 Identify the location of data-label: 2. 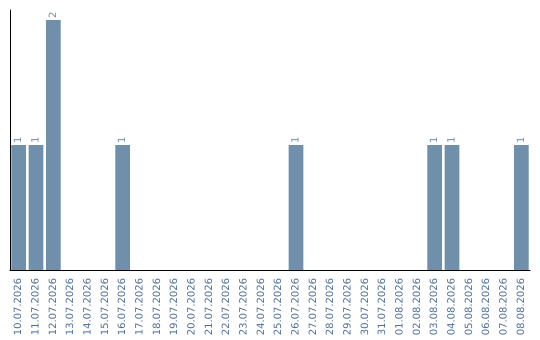
(53, 15).